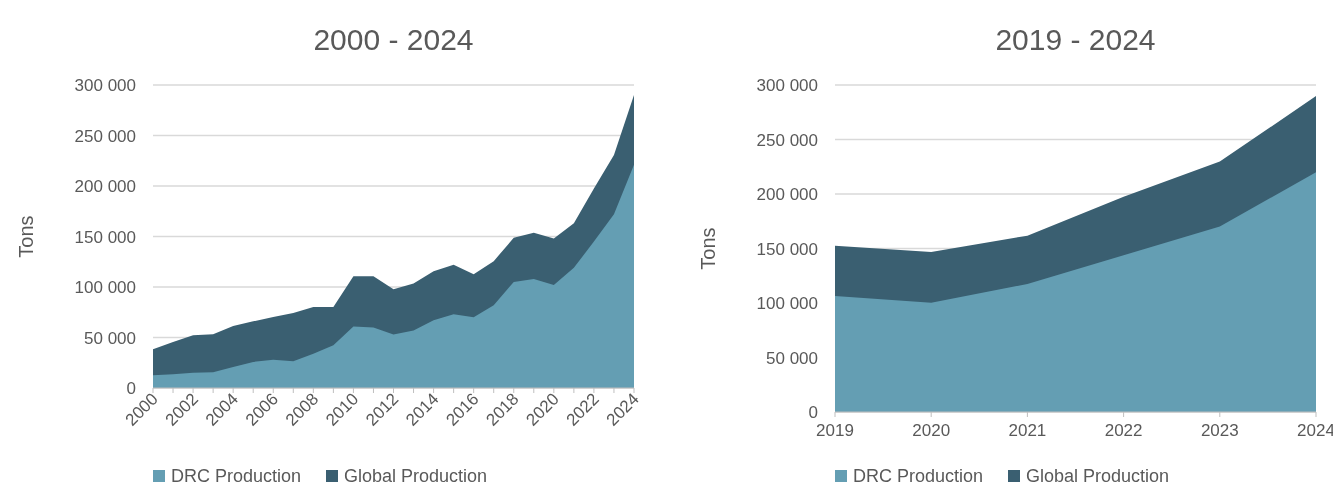  Describe the element at coordinates (1075, 39) in the screenshot. I see `chart-title: 2019 - 2024` at that location.